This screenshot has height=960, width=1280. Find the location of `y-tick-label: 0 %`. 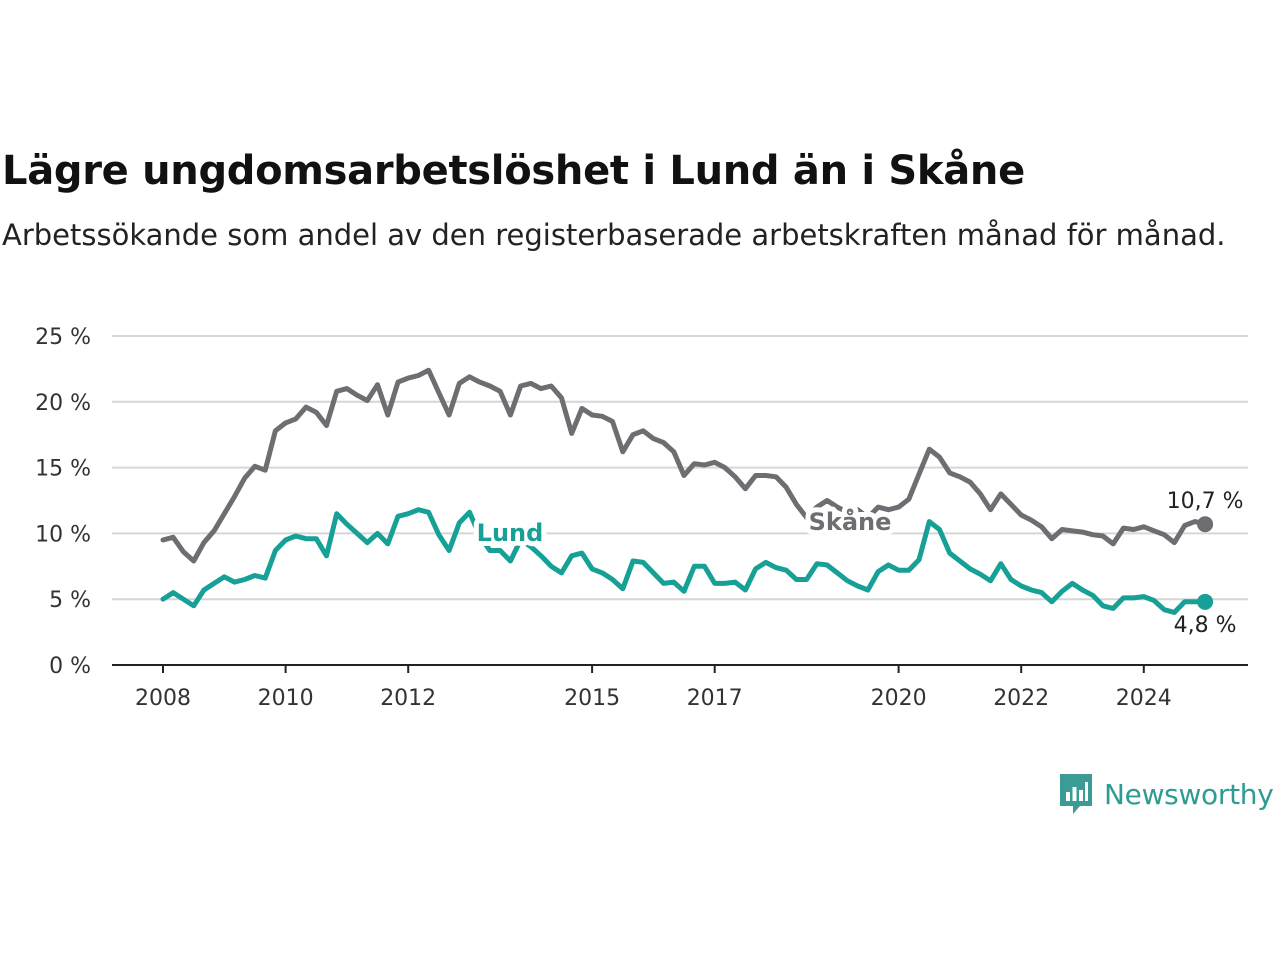

y-tick-label: 0 % is located at coordinates (70, 666).